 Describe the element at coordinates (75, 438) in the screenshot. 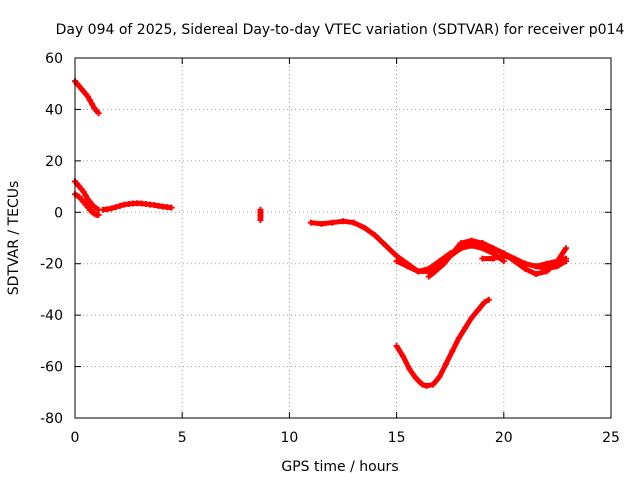

I see `x-tick-label: 0` at that location.